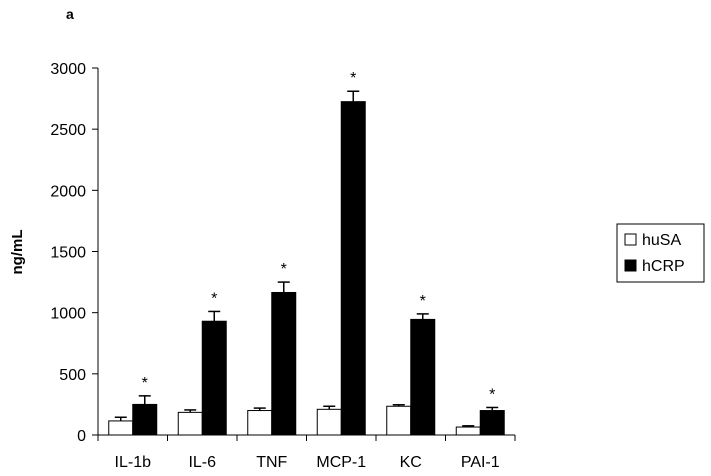 Image resolution: width=711 pixels, height=476 pixels. Describe the element at coordinates (70, 14) in the screenshot. I see `panel-label: a` at that location.